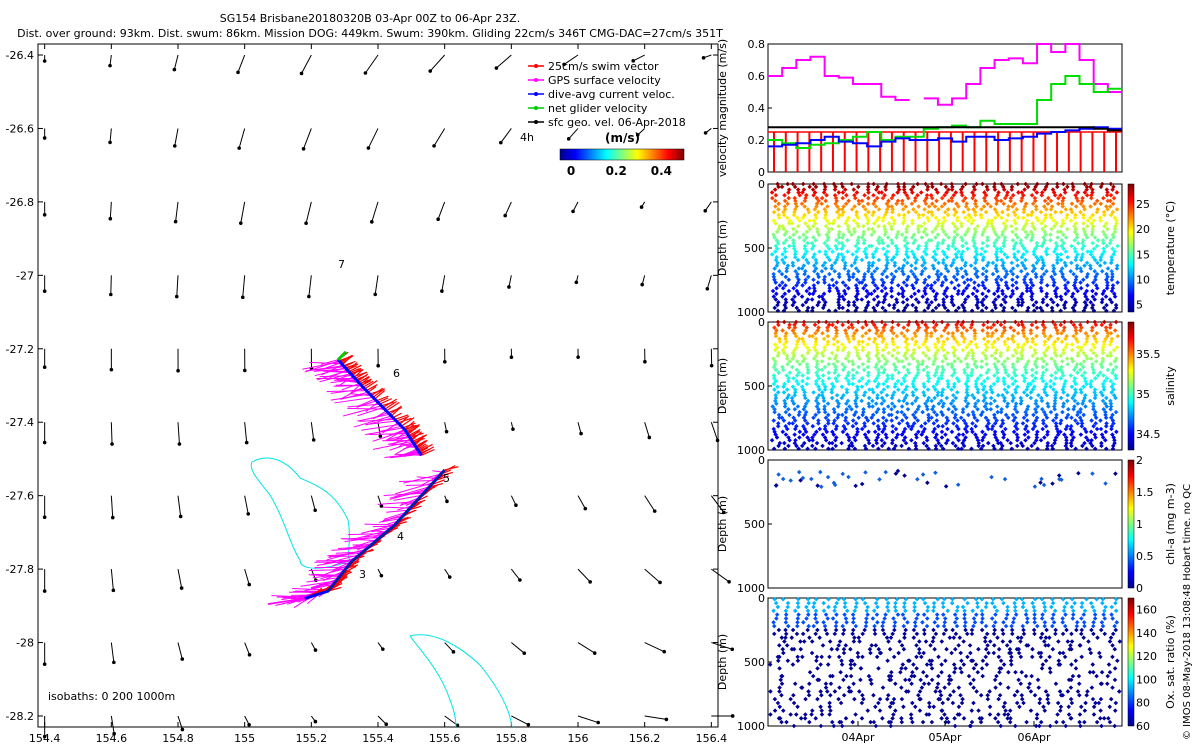 The height and width of the screenshot is (750, 1200). Describe the element at coordinates (362, 574) in the screenshot. I see `track-label: 3` at that location.